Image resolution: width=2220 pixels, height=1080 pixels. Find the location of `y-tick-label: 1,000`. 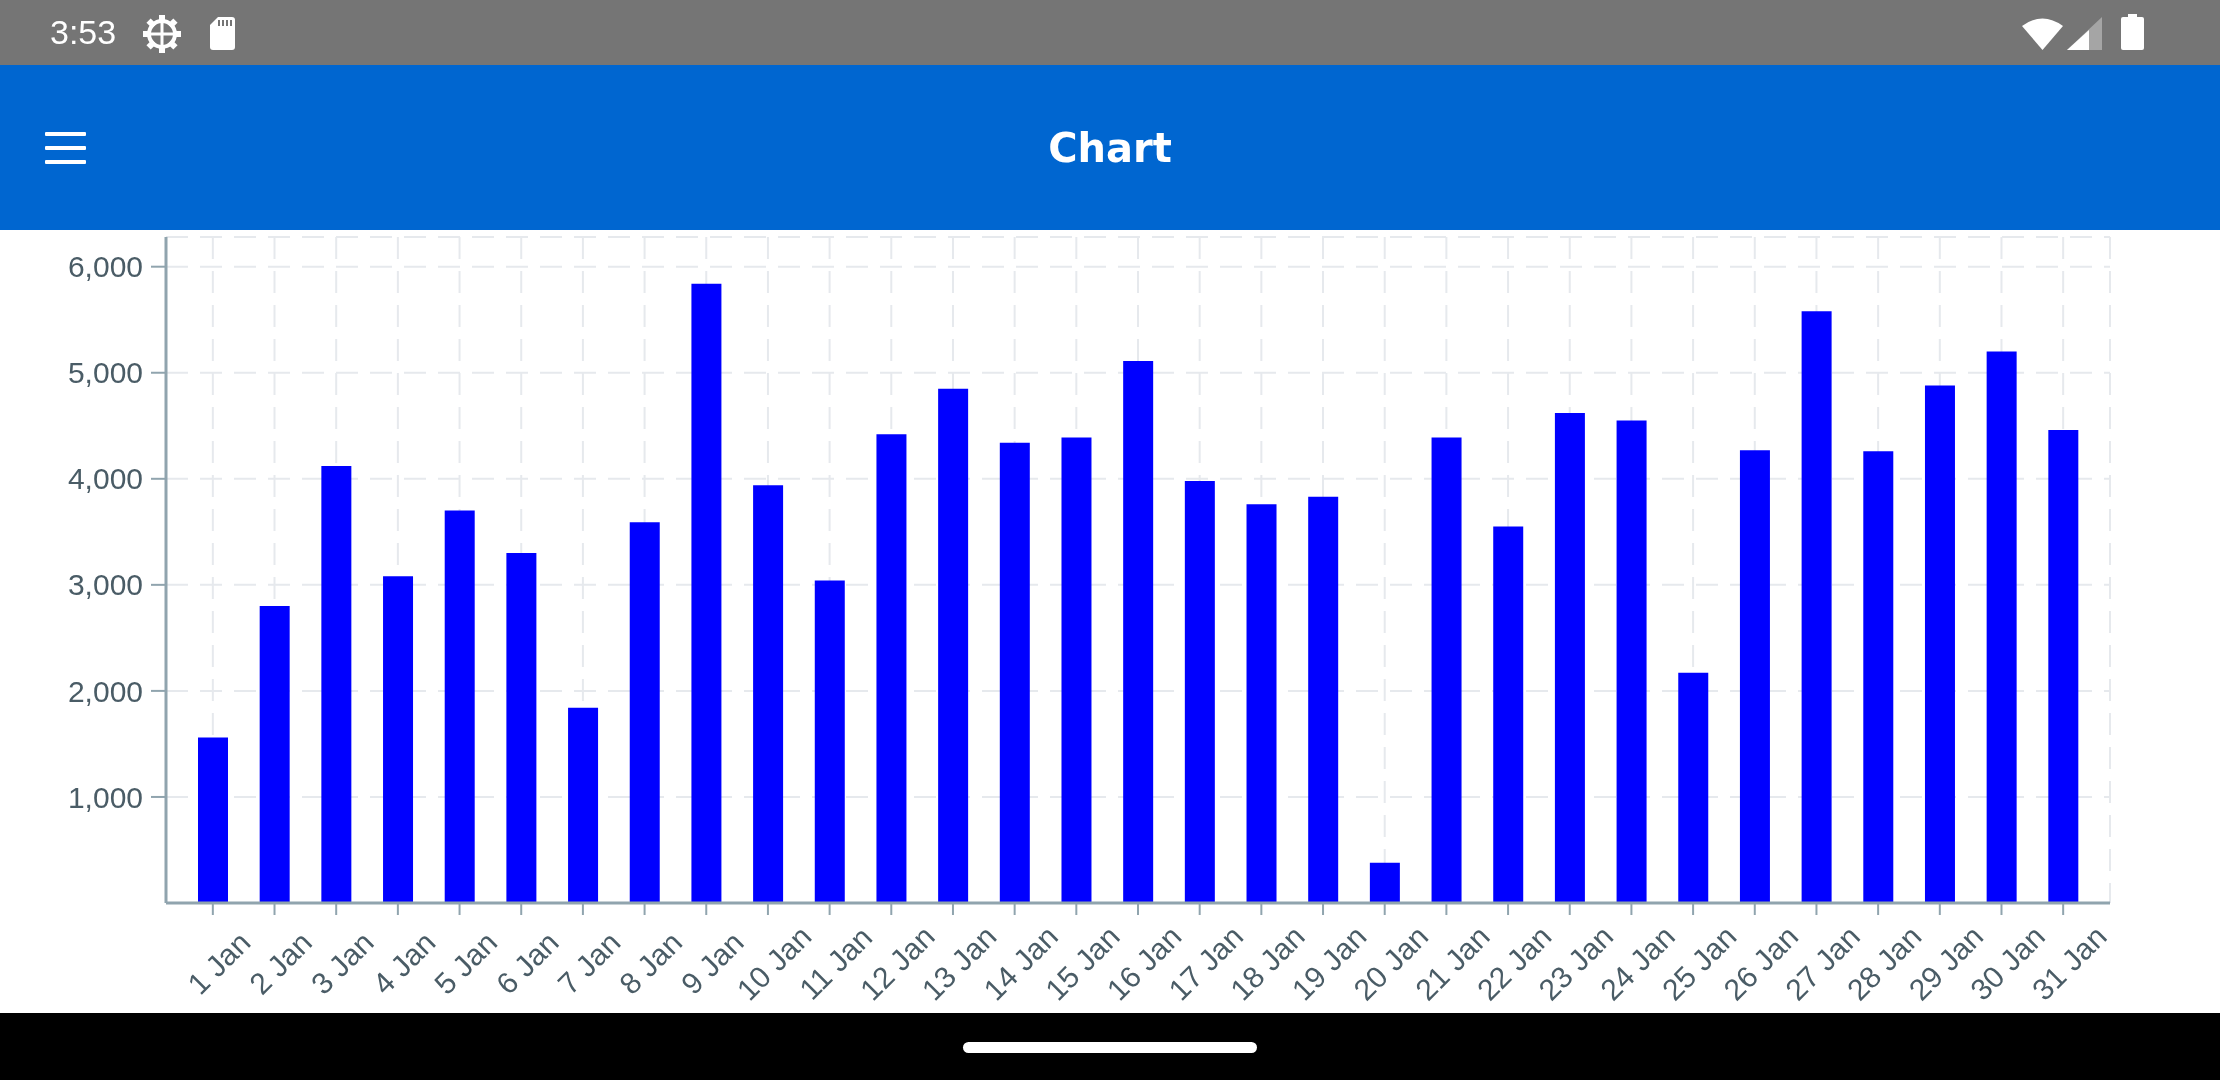

y-tick-label: 1,000 is located at coordinates (105, 797).